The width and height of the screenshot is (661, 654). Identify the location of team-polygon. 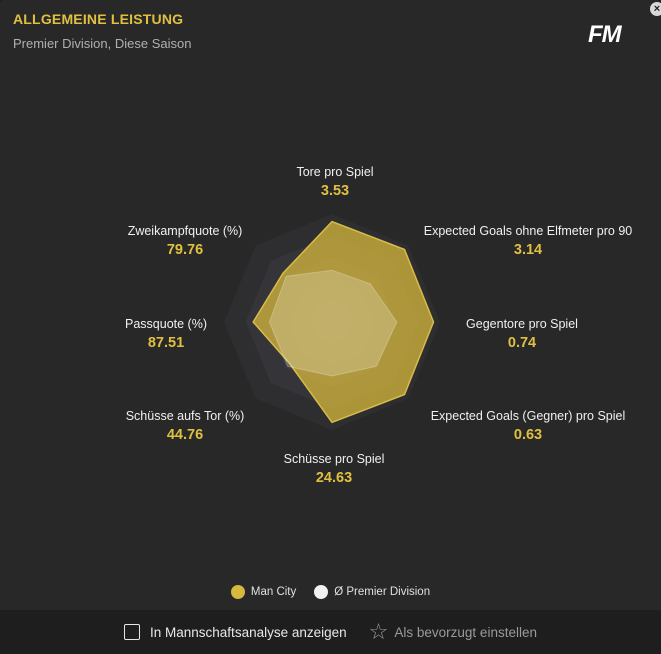
(343, 322).